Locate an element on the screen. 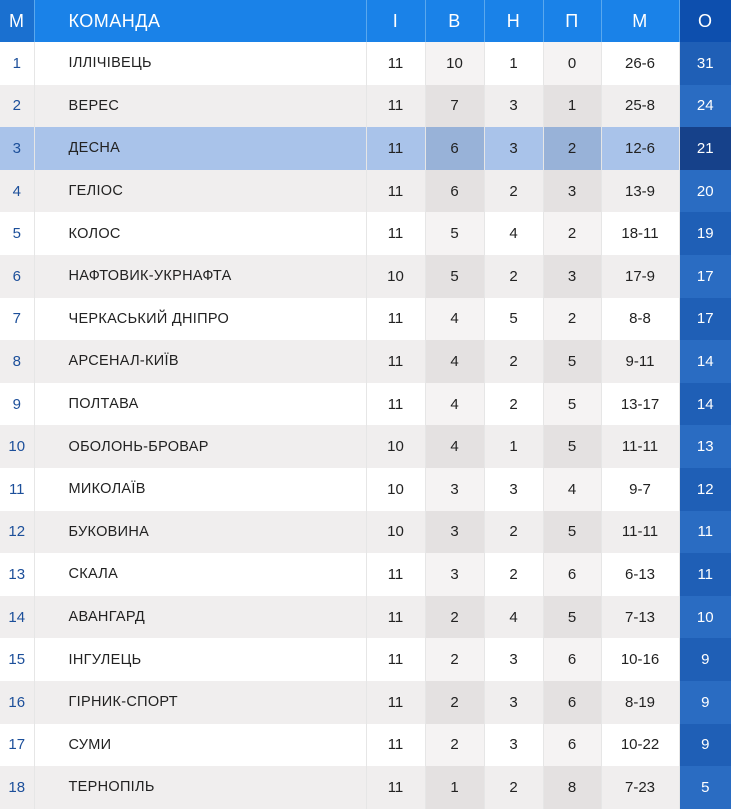 Image resolution: width=731 pixels, height=809 pixels. table-row: 9 Полтава 11 4 2 5 13-17 14 is located at coordinates (365, 404).